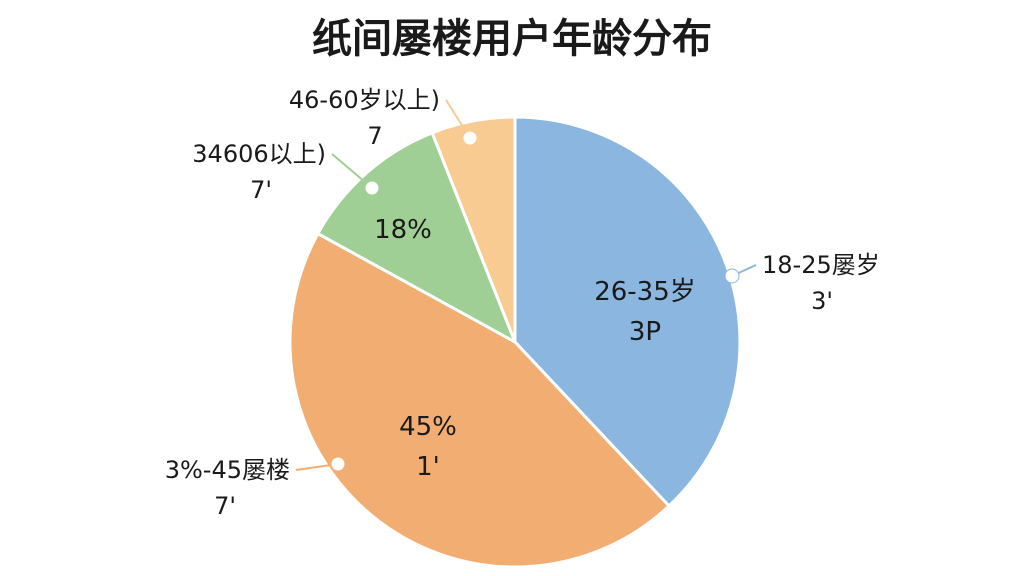 Image resolution: width=1024 pixels, height=576 pixels. What do you see at coordinates (374, 136) in the screenshot?
I see `slice-outer-label: 7` at bounding box center [374, 136].